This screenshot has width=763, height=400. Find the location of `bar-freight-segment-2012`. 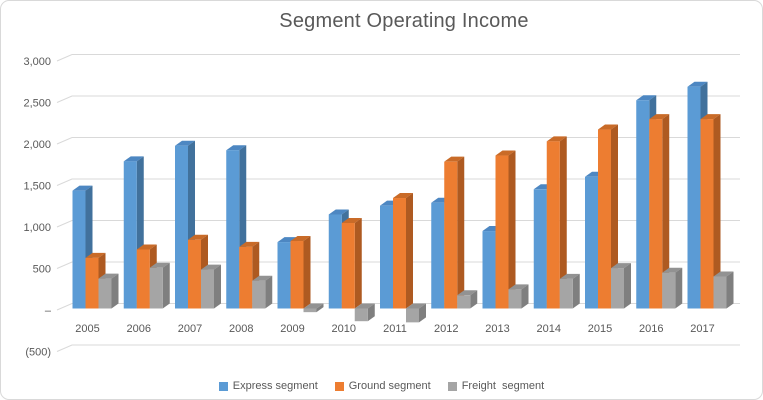

bar-freight-segment-2012 is located at coordinates (464, 302).